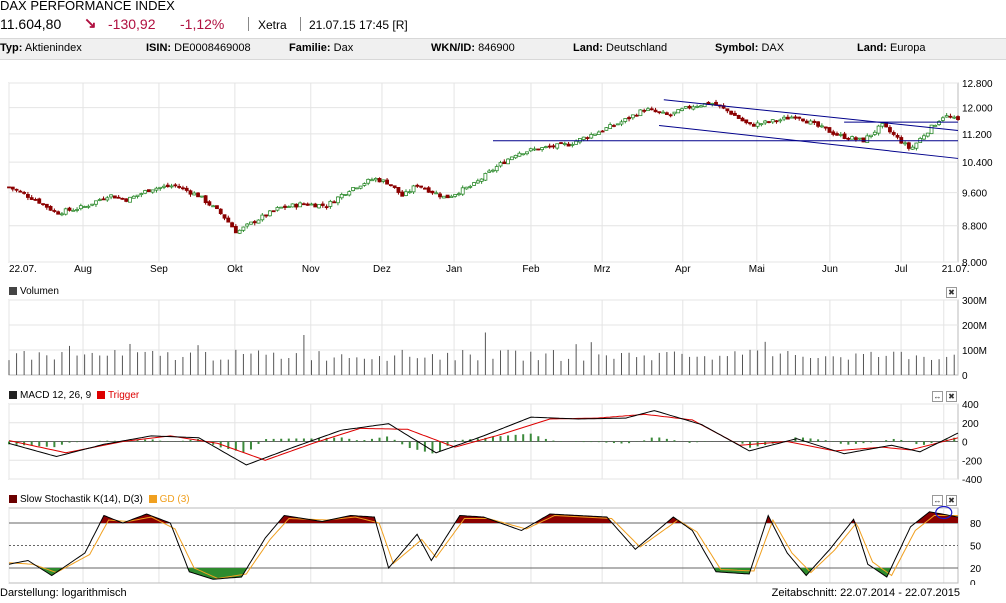 Image resolution: width=1006 pixels, height=603 pixels. Describe the element at coordinates (453, 48) in the screenshot. I see `wkn-label: WKN/ID:` at that location.